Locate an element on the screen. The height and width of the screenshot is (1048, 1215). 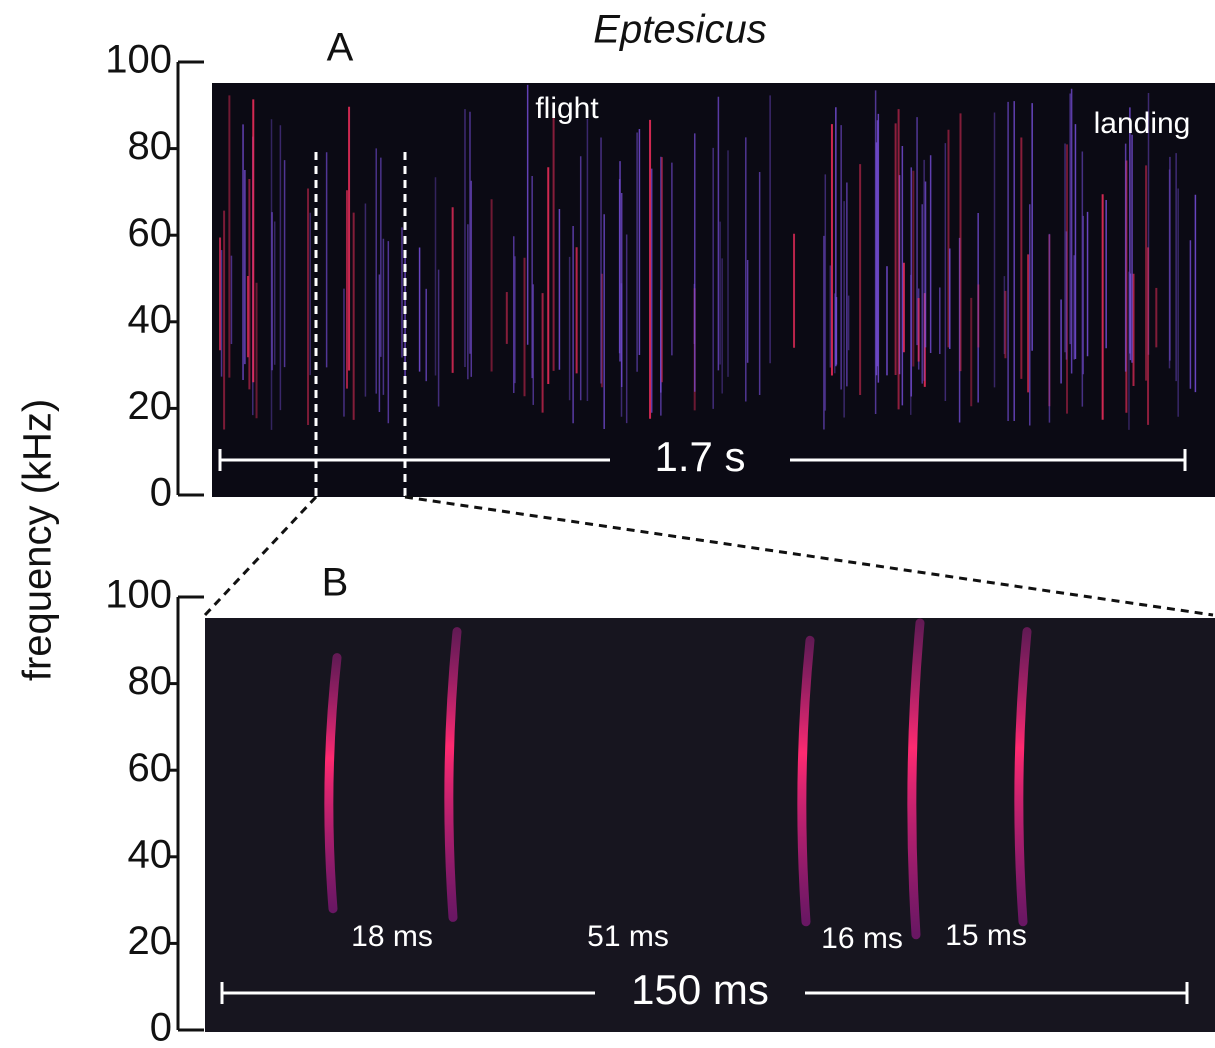
scale-bar-label: 1.7 s is located at coordinates (699, 456).